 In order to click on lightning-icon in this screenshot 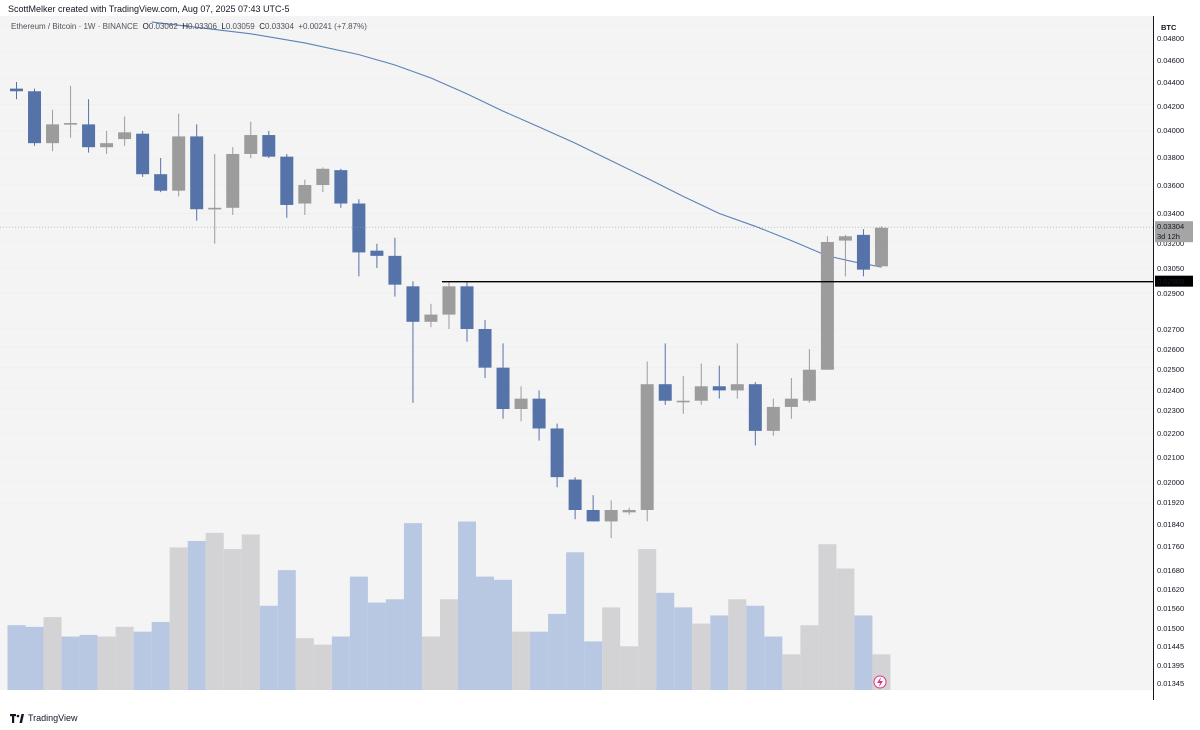, I will do `click(880, 682)`.